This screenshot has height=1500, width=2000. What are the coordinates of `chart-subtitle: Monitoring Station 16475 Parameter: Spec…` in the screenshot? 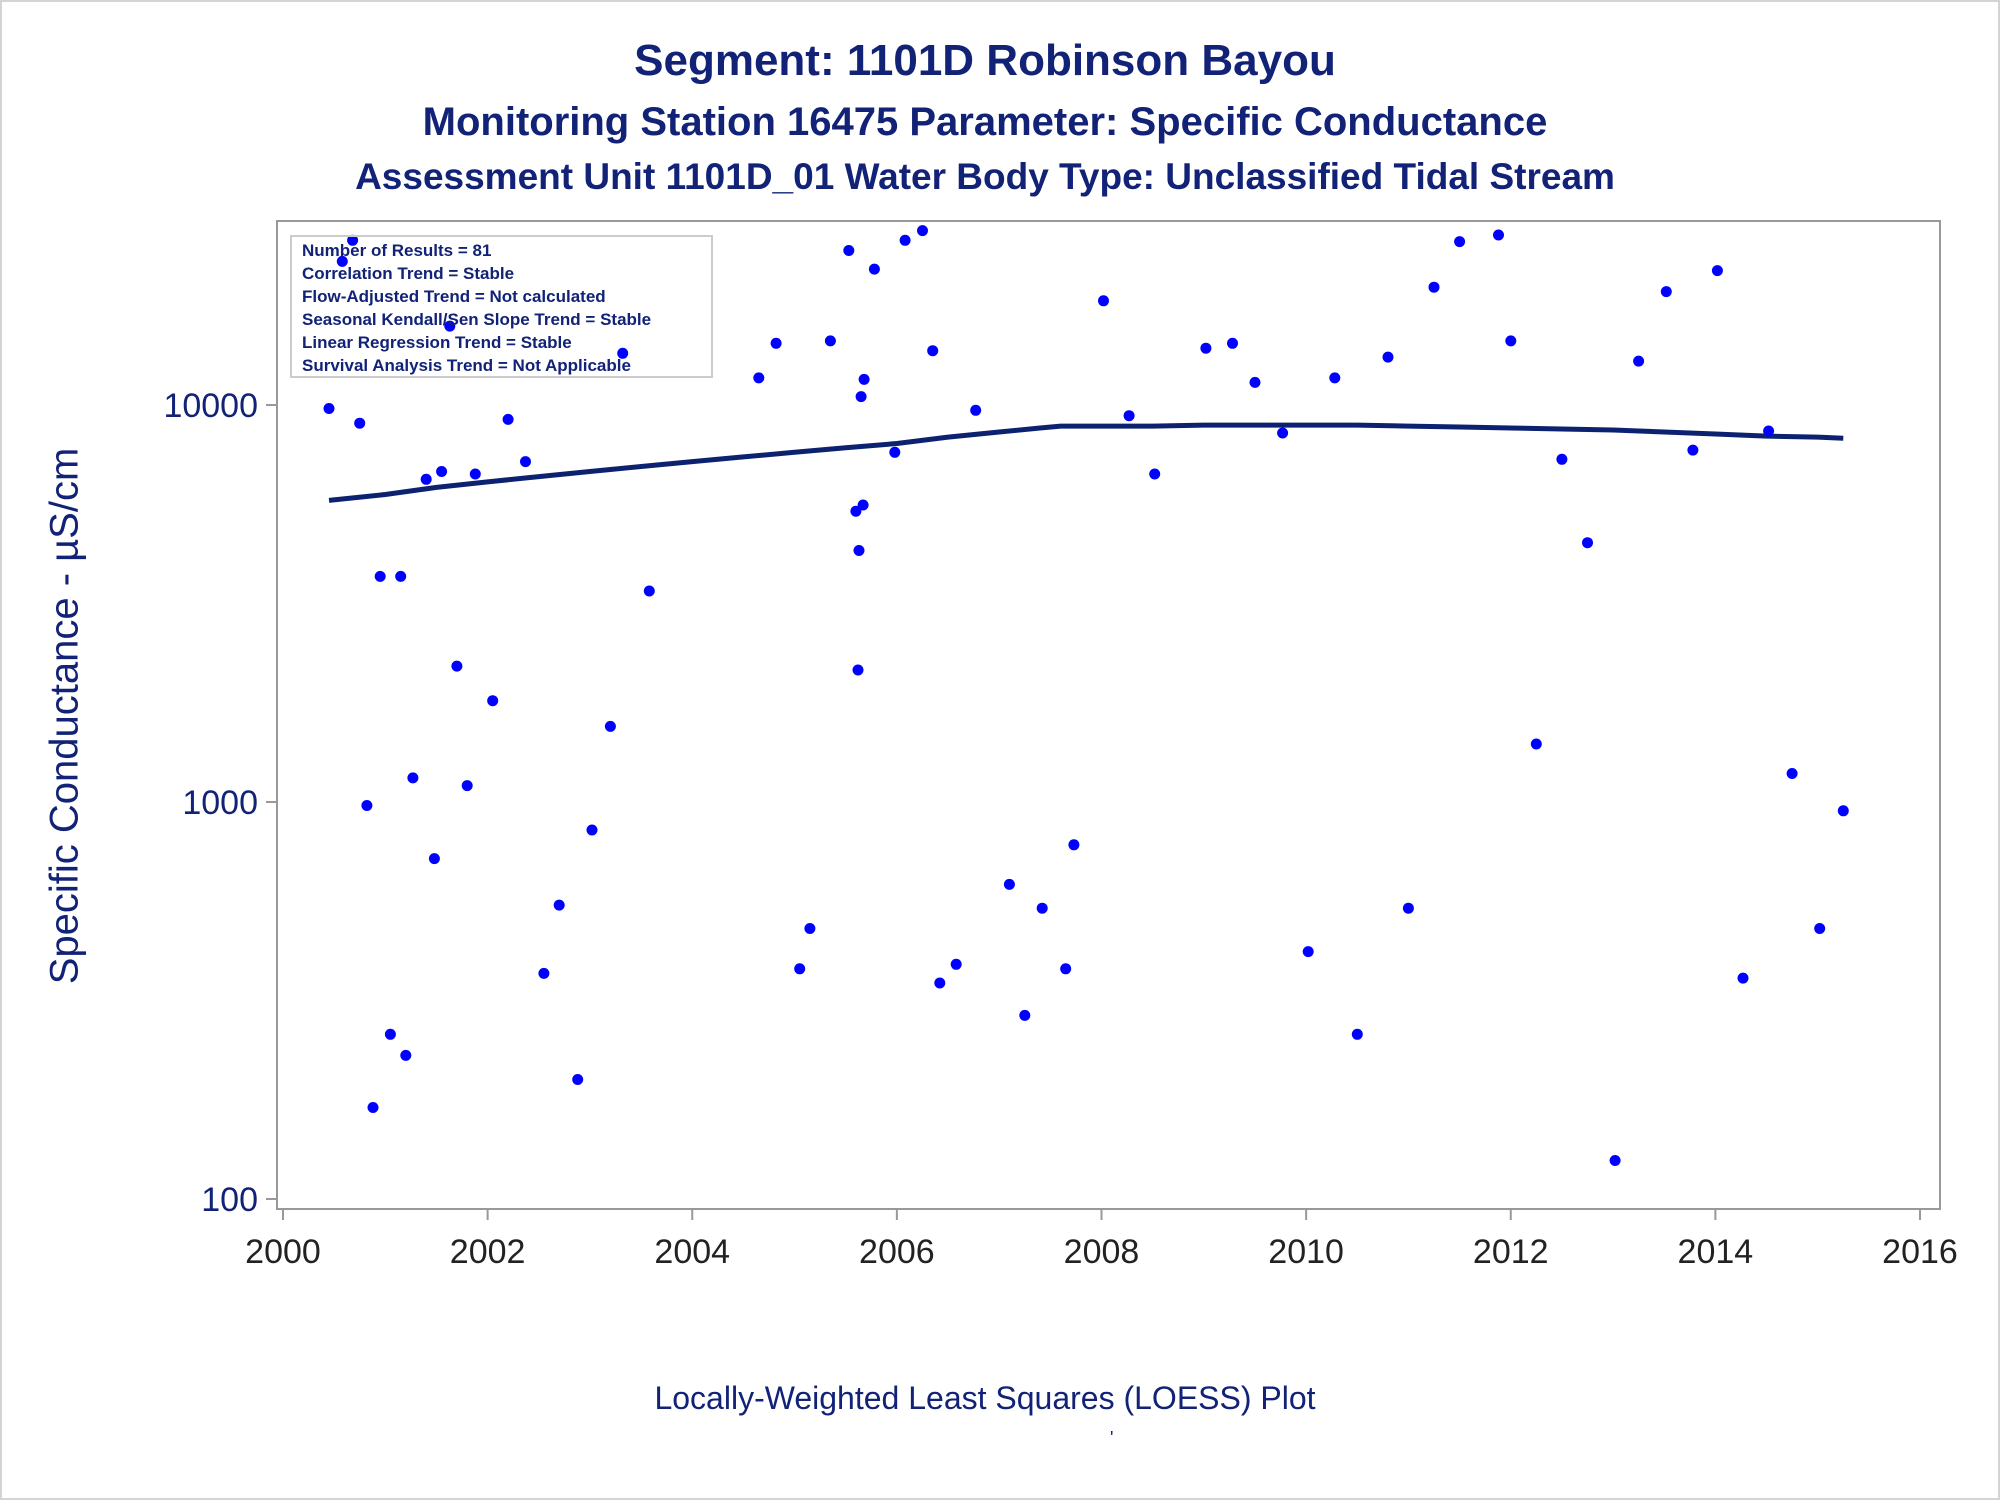 It's located at (985, 122).